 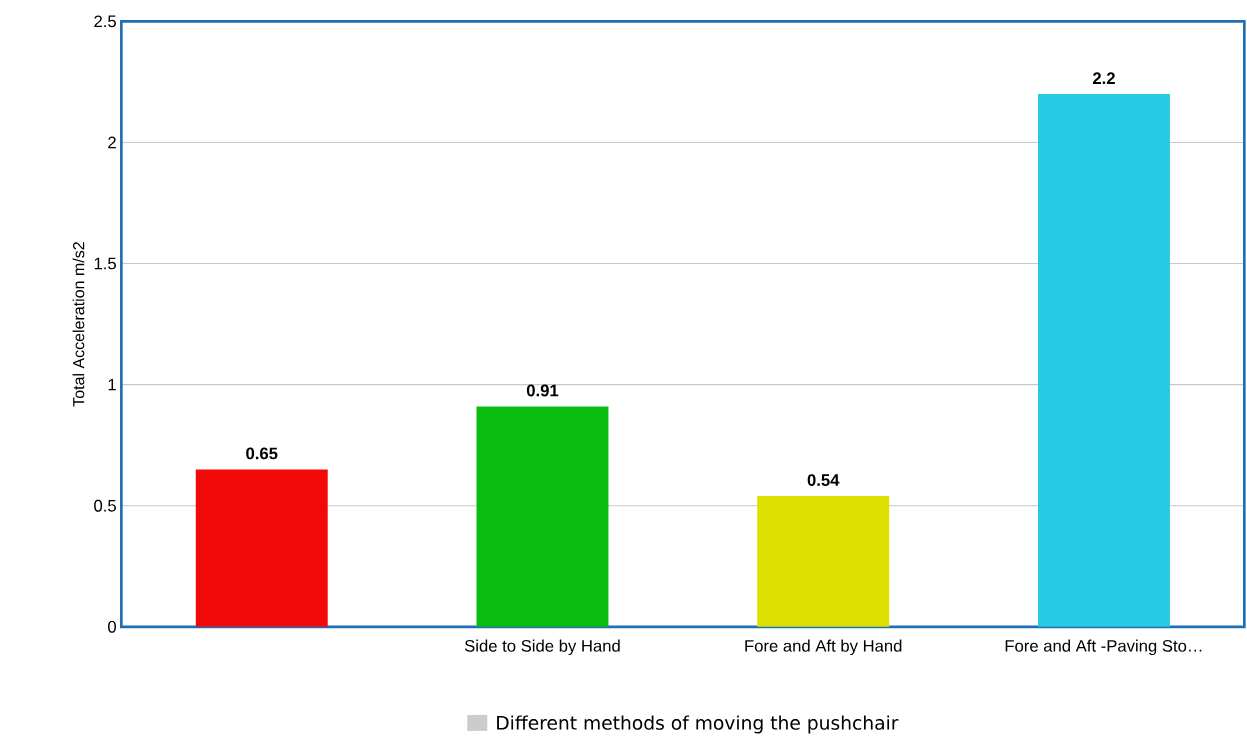 What do you see at coordinates (542, 647) in the screenshot?
I see `x-tick-label: Side to Side by Hand` at bounding box center [542, 647].